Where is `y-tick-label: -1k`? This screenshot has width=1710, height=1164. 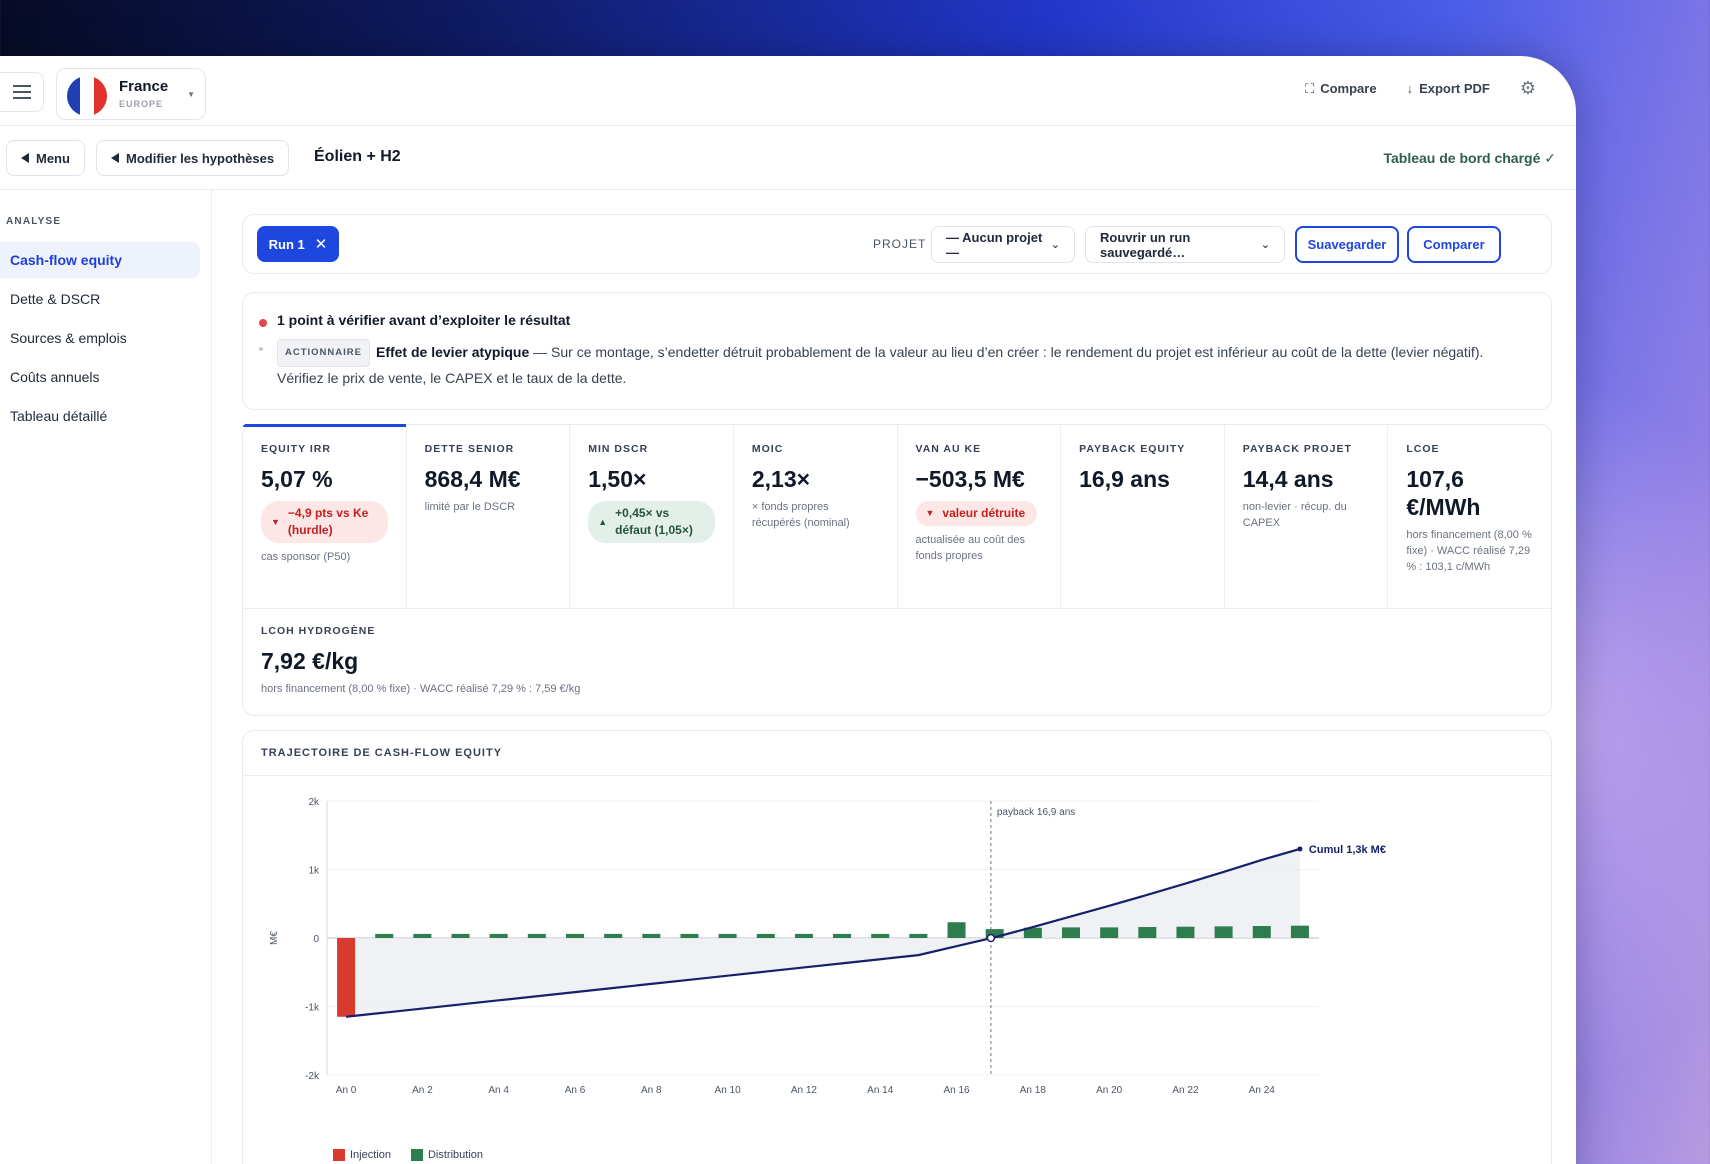 y-tick-label: -1k is located at coordinates (312, 1008).